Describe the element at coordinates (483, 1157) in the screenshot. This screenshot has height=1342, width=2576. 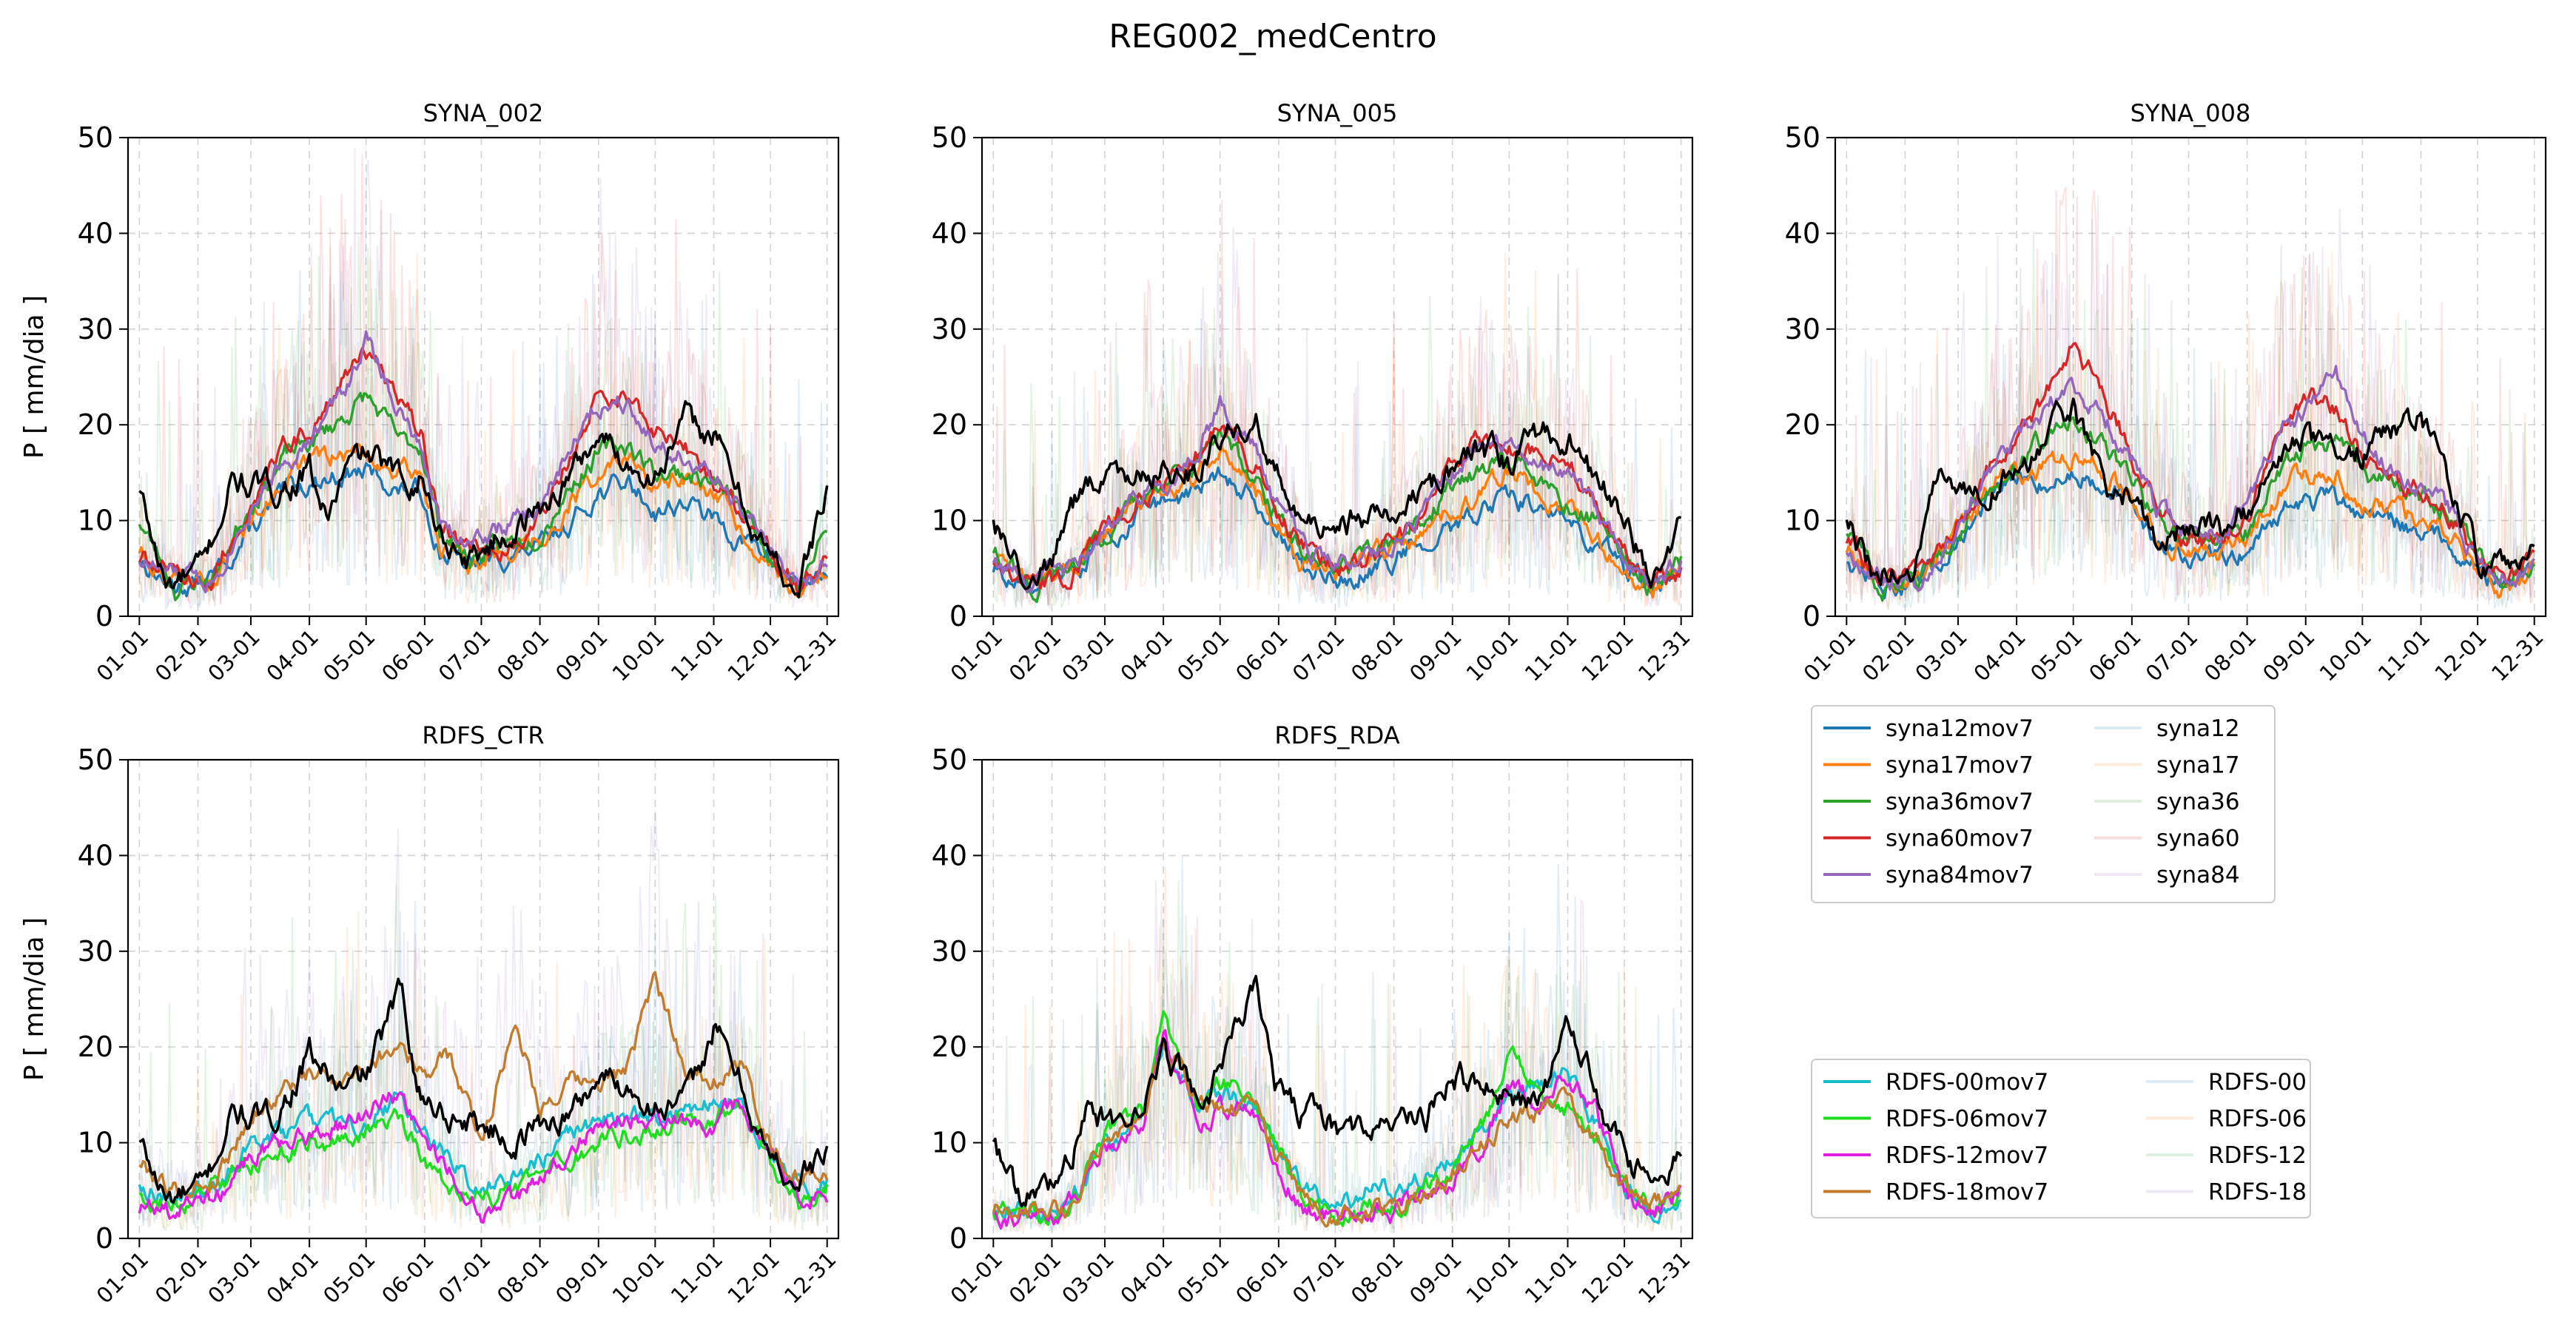
I see `series-RDFS-06mov7` at that location.